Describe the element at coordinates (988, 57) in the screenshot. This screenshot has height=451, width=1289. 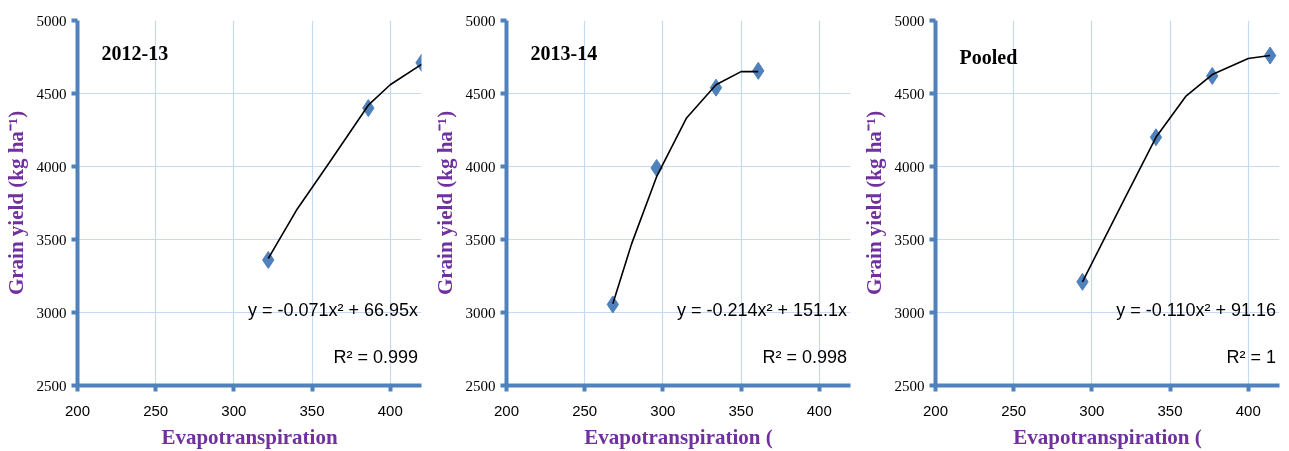
I see `annotation: Pooled` at that location.